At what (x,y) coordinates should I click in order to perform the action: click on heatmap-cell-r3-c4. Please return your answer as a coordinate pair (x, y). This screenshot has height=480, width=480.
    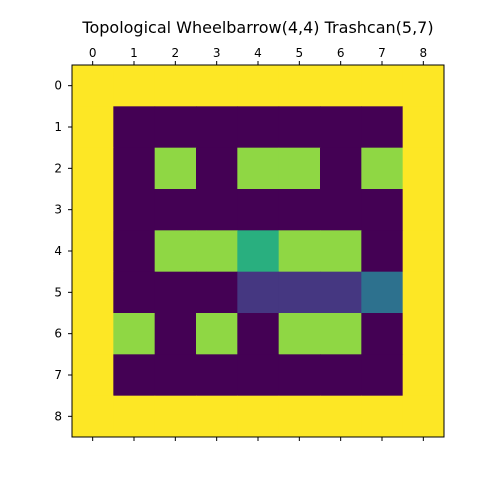
    Looking at the image, I should click on (258, 210).